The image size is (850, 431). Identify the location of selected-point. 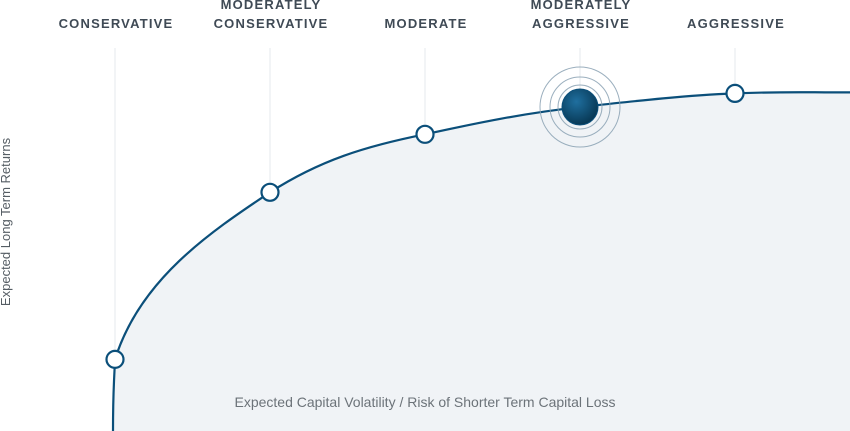
(580, 107).